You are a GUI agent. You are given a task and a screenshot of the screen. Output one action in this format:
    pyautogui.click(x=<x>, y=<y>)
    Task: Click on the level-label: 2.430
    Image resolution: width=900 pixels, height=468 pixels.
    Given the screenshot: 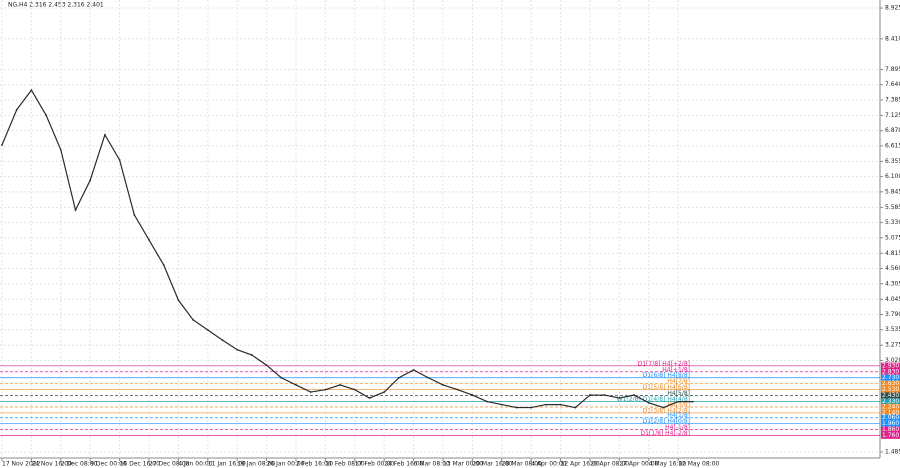 What is the action you would take?
    pyautogui.click(x=890, y=395)
    